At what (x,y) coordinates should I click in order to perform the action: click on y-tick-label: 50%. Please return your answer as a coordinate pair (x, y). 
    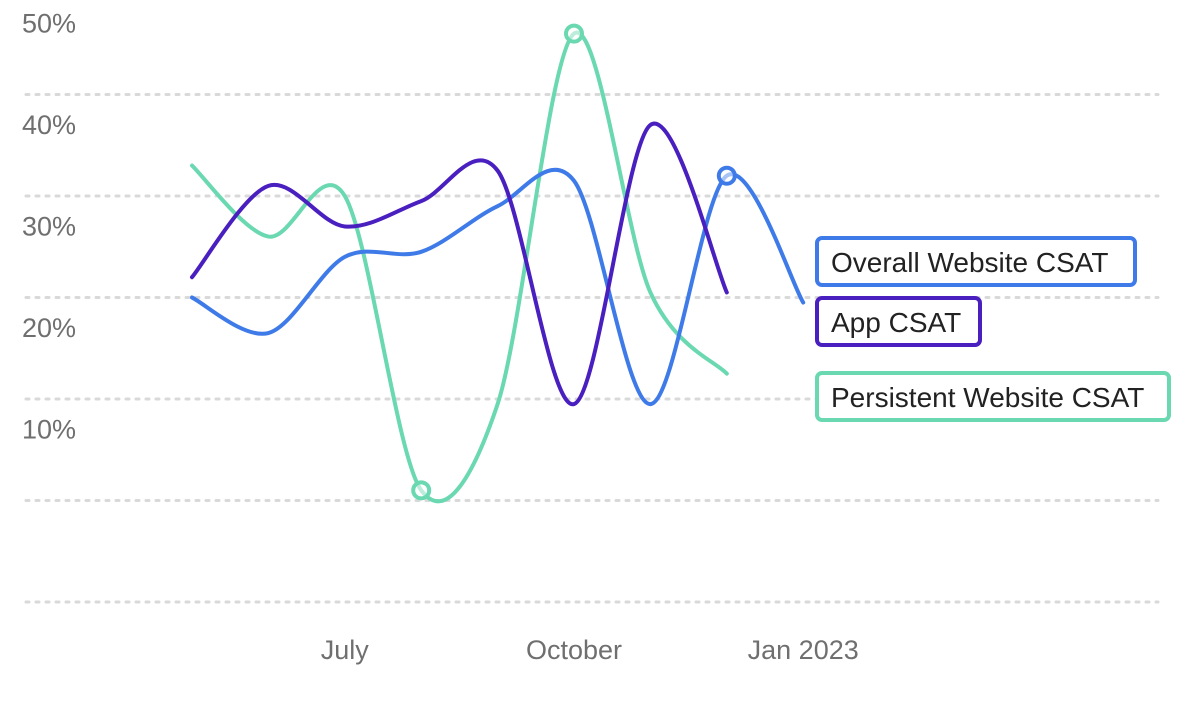
    Looking at the image, I should click on (49, 24).